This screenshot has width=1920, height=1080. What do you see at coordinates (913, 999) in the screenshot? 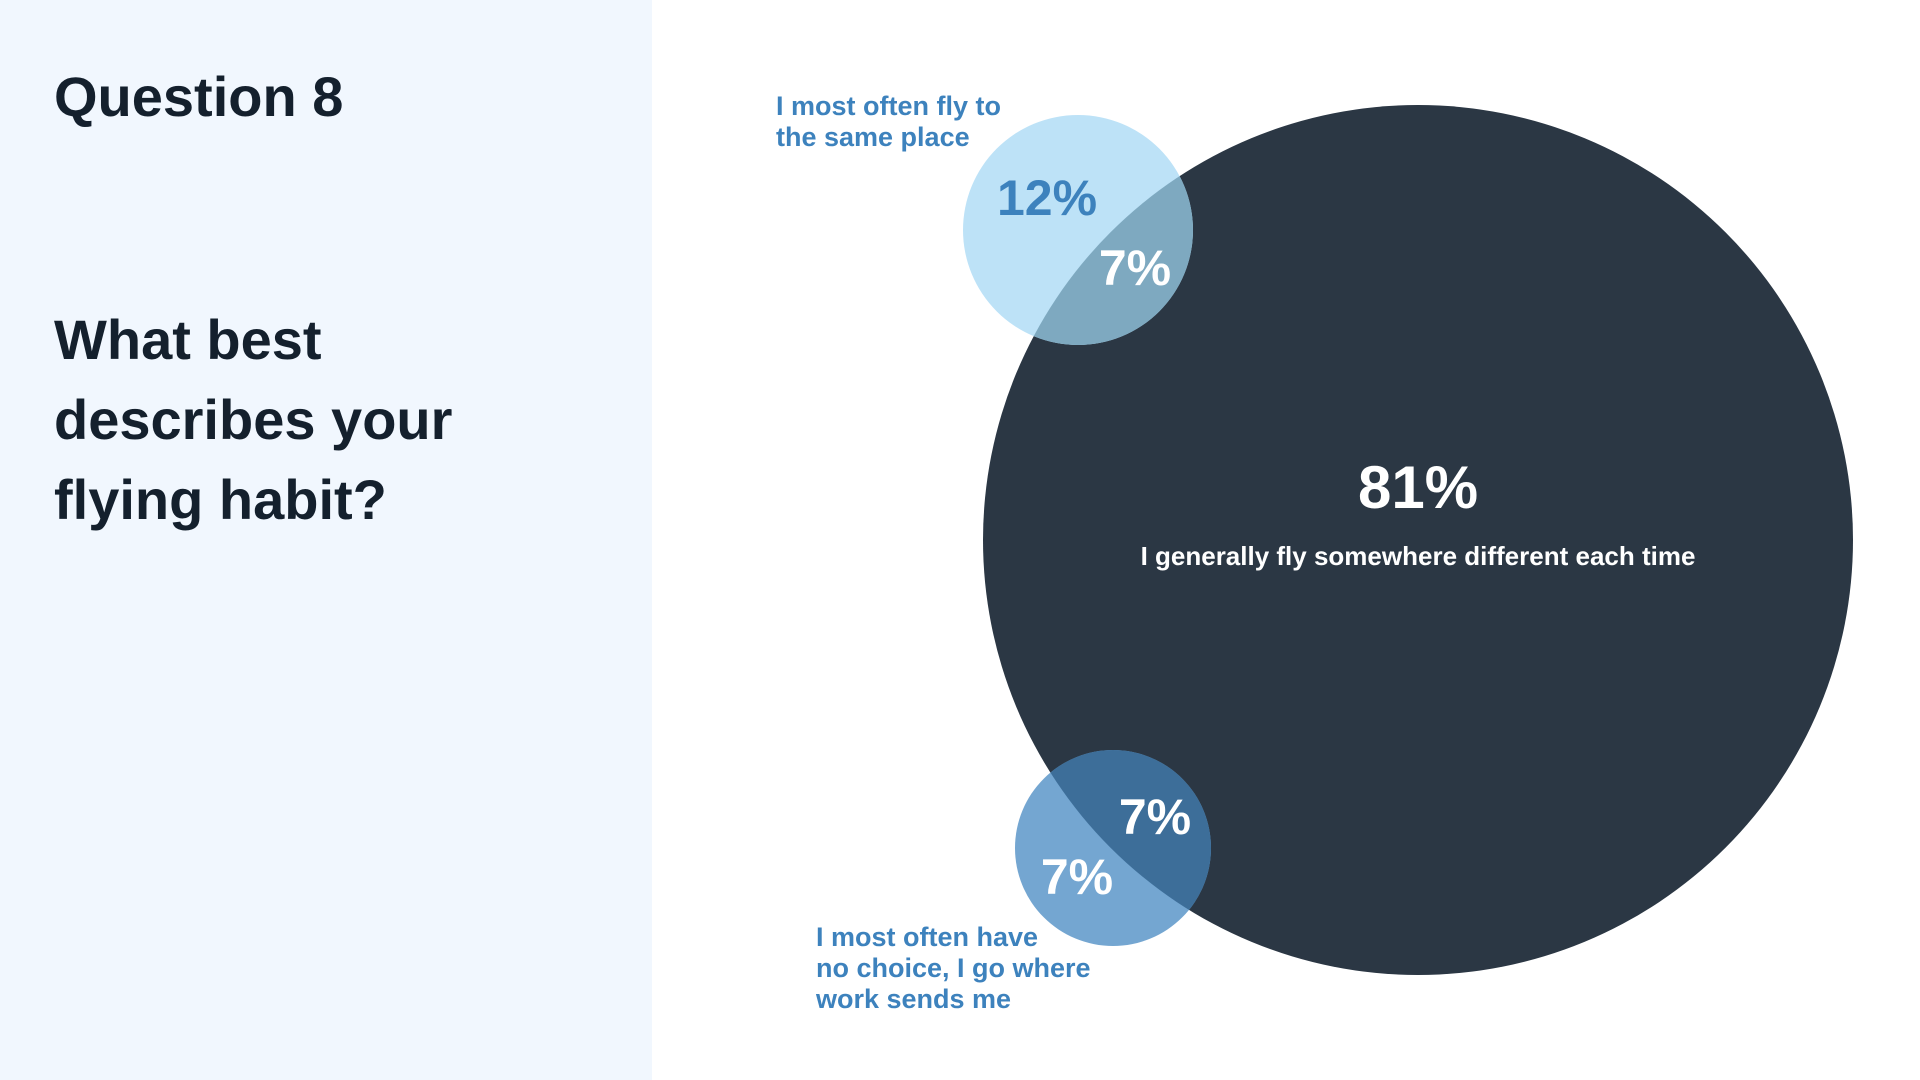
I see `bottom-set-name-line-3: work sends me` at bounding box center [913, 999].